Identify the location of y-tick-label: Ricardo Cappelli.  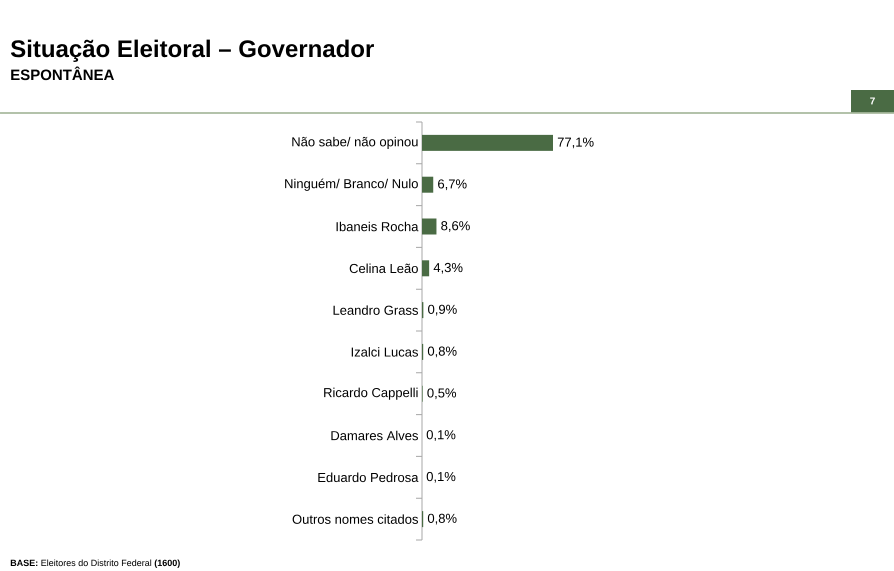
(371, 394).